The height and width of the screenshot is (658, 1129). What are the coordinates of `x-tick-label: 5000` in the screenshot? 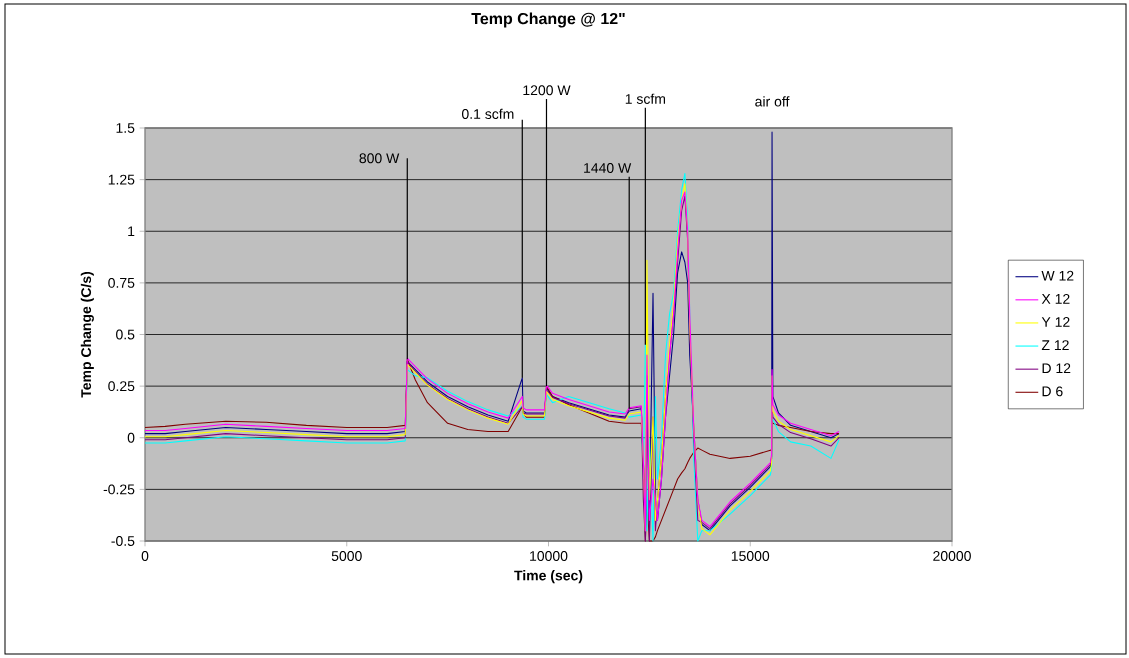 It's located at (346, 556).